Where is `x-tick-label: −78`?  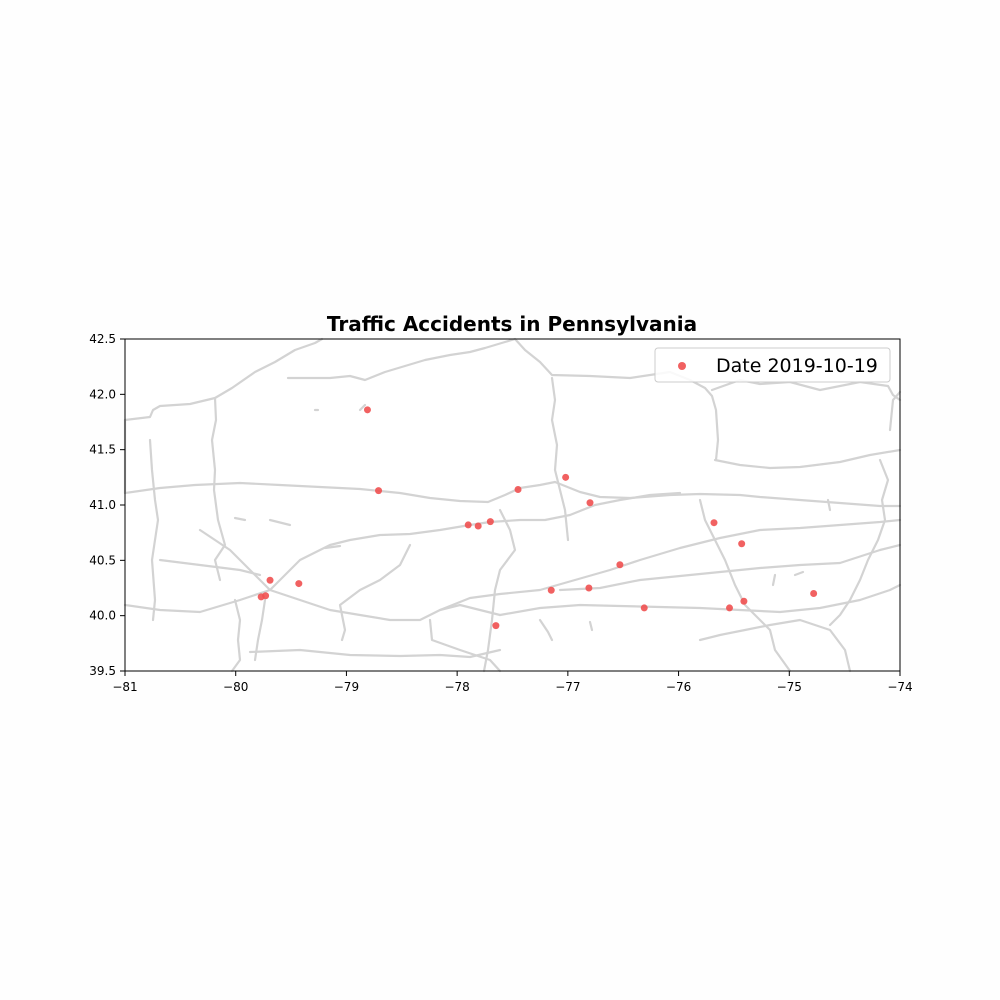 x-tick-label: −78 is located at coordinates (456, 687).